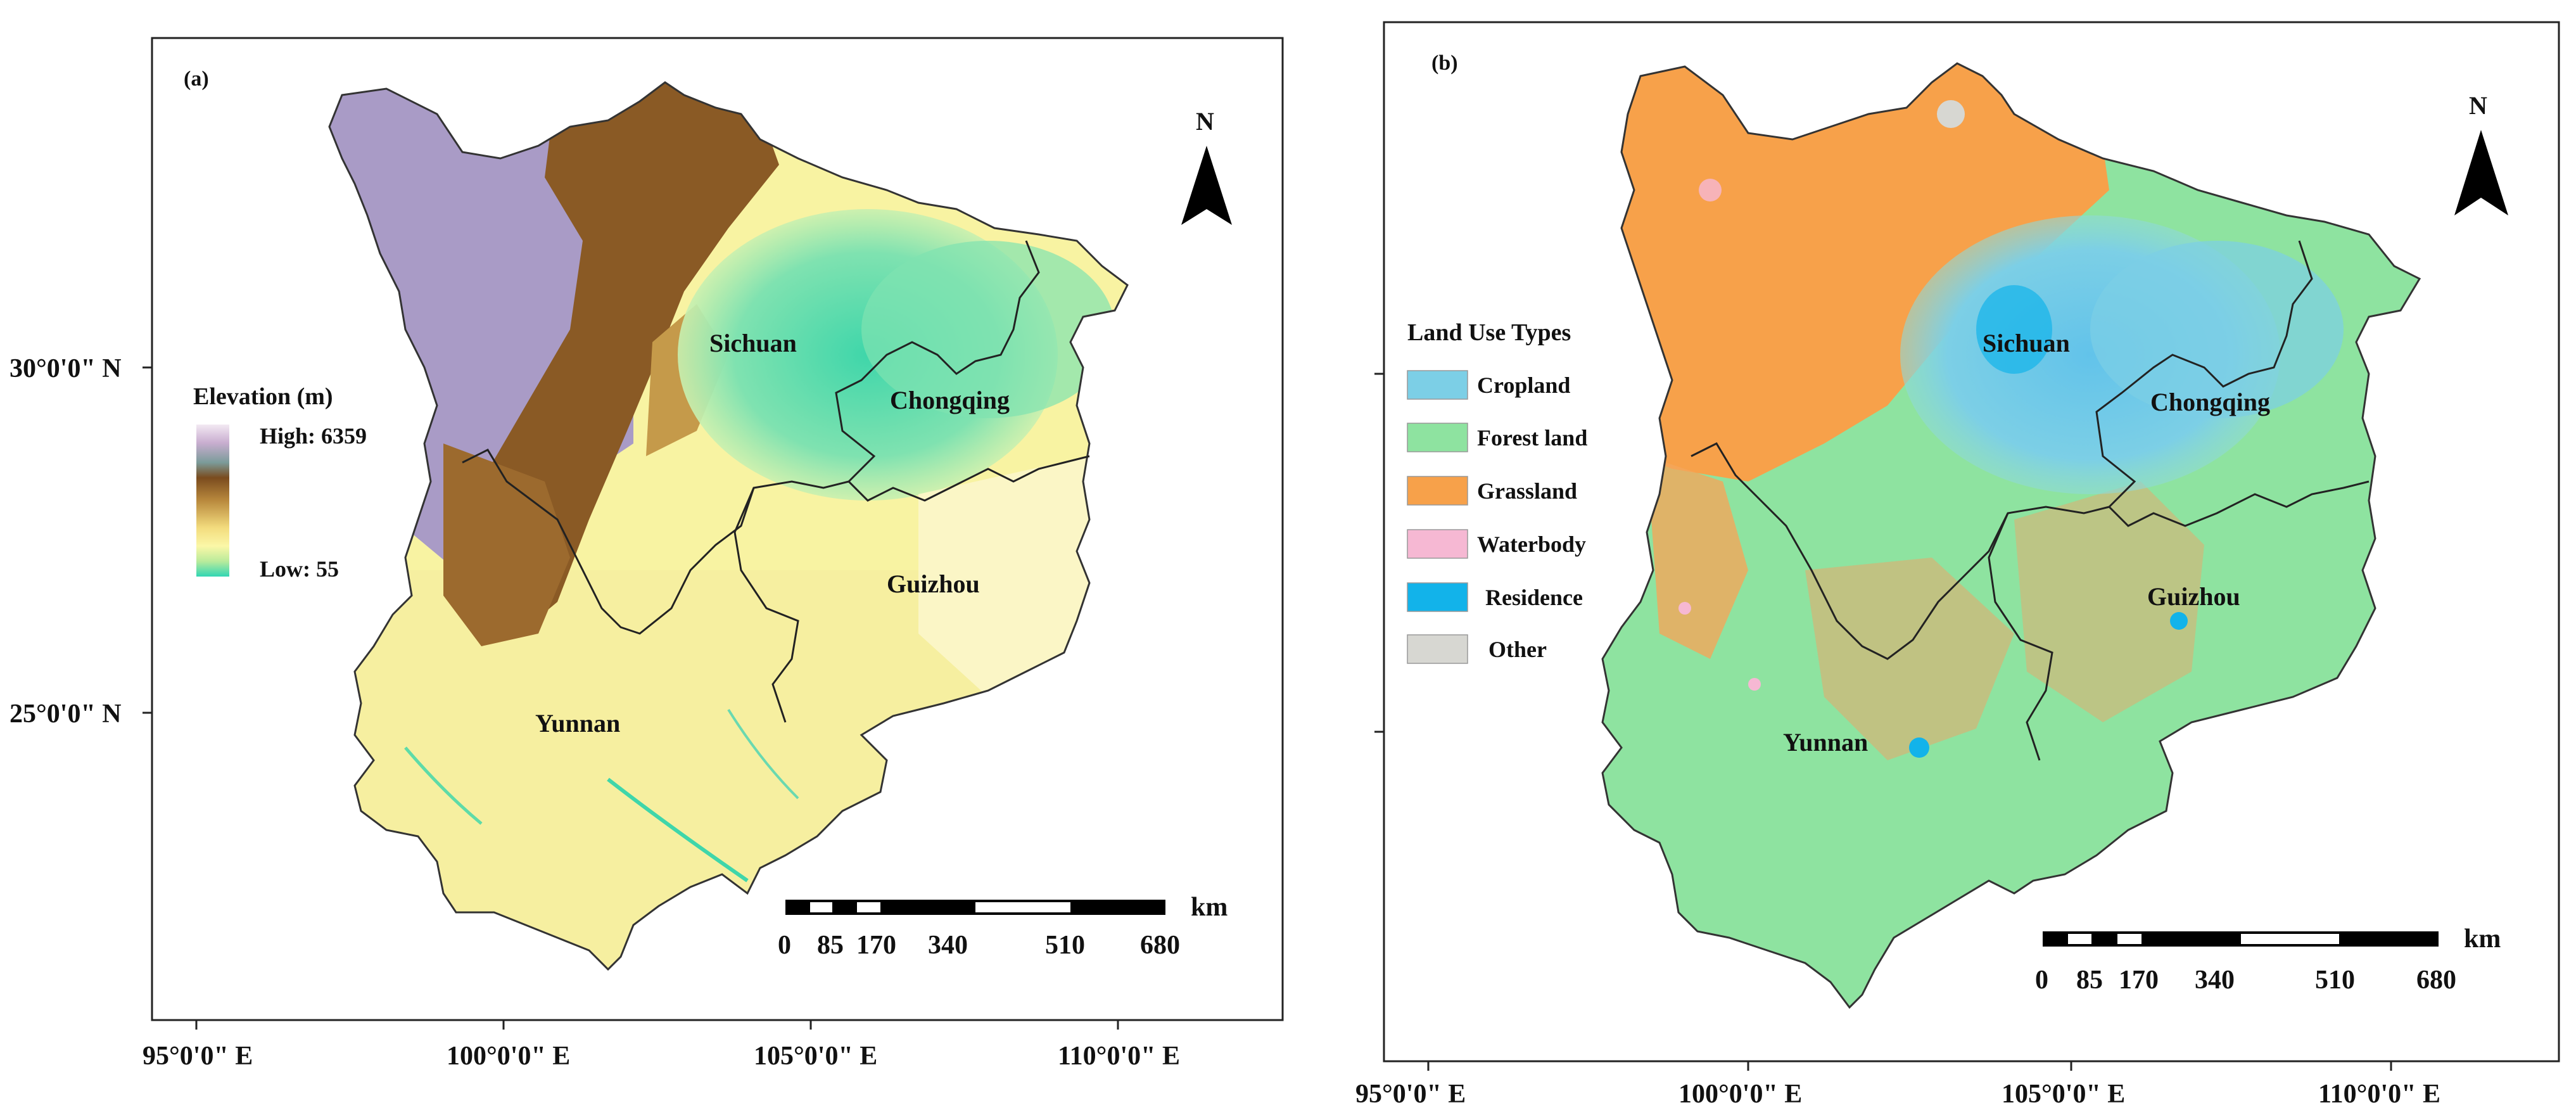 The width and height of the screenshot is (2576, 1117). Describe the element at coordinates (280, 483) in the screenshot. I see `elevation-legend: Elevation (m) High: 6359 Low: 55` at that location.